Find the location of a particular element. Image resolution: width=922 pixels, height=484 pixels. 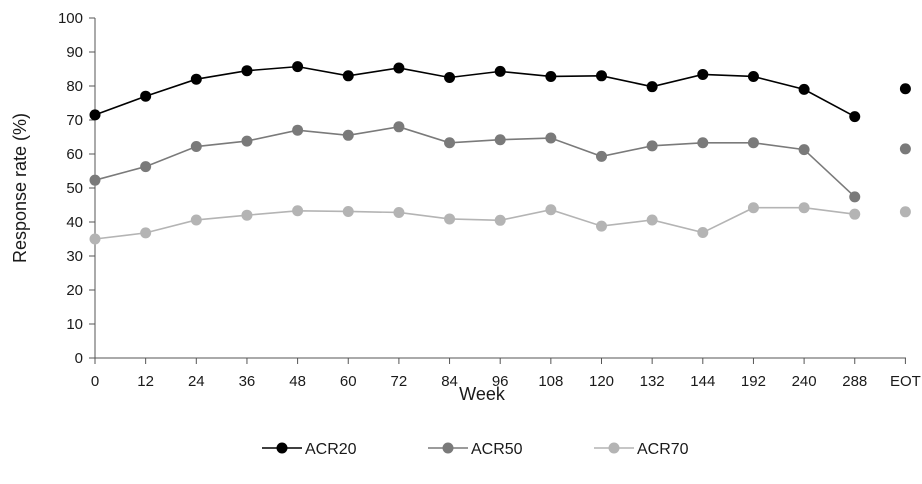

y-tick-label: 10 is located at coordinates (74, 324).